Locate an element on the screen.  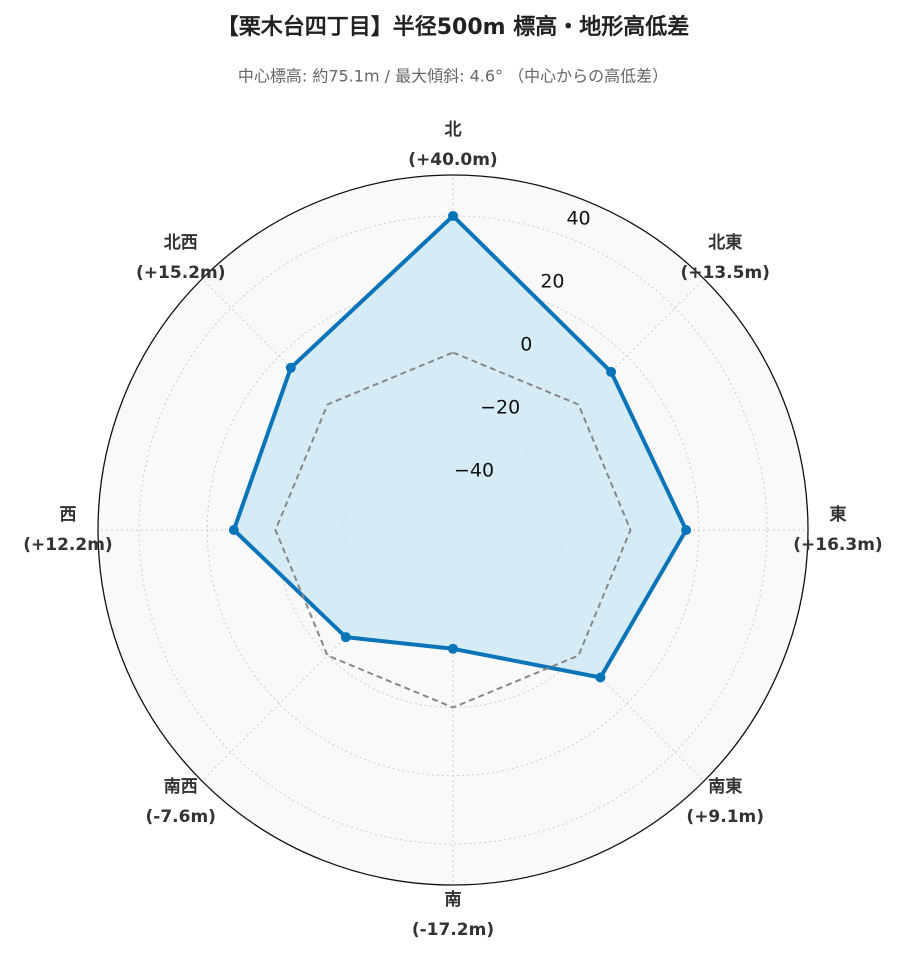
category-label: 北 is located at coordinates (453, 130).